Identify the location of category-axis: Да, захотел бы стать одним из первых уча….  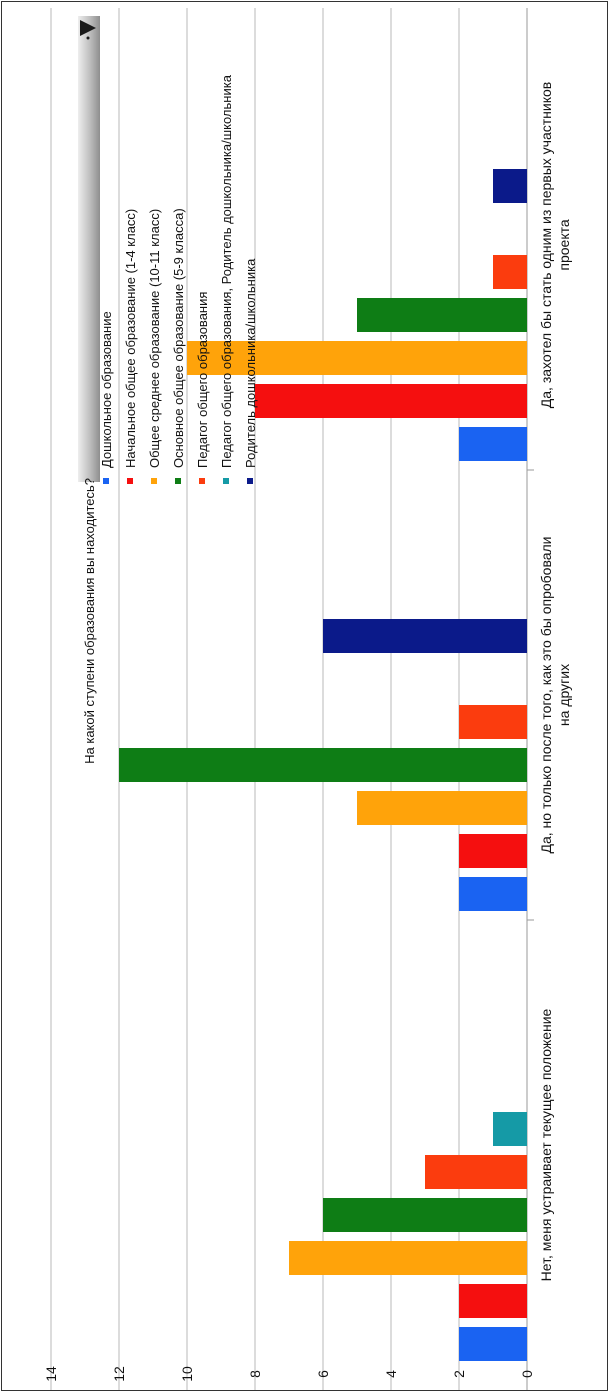
(549, 681).